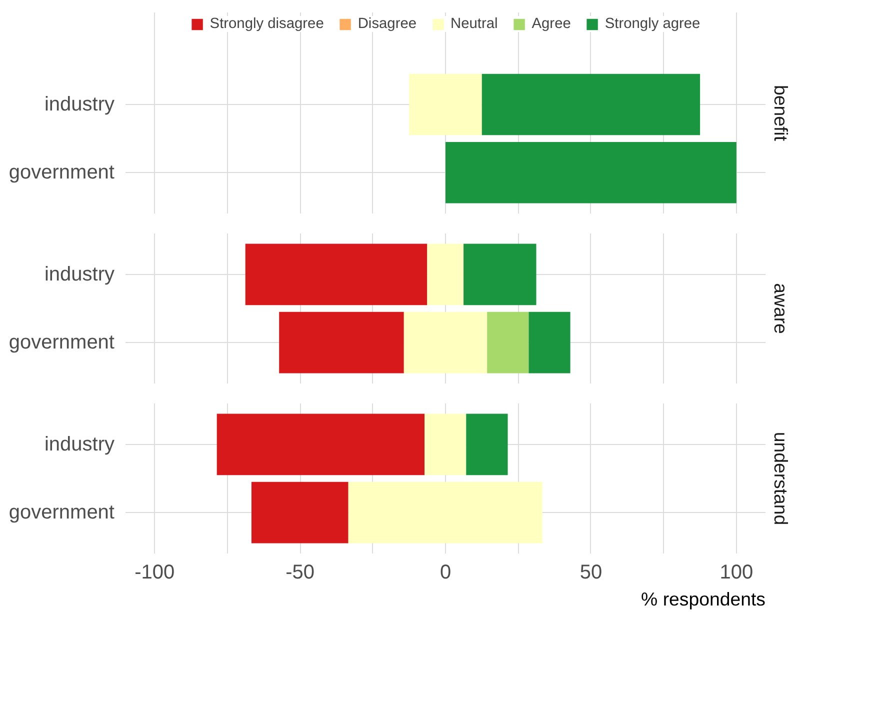 This screenshot has height=713, width=875. What do you see at coordinates (737, 573) in the screenshot?
I see `x-tick-label: 100` at bounding box center [737, 573].